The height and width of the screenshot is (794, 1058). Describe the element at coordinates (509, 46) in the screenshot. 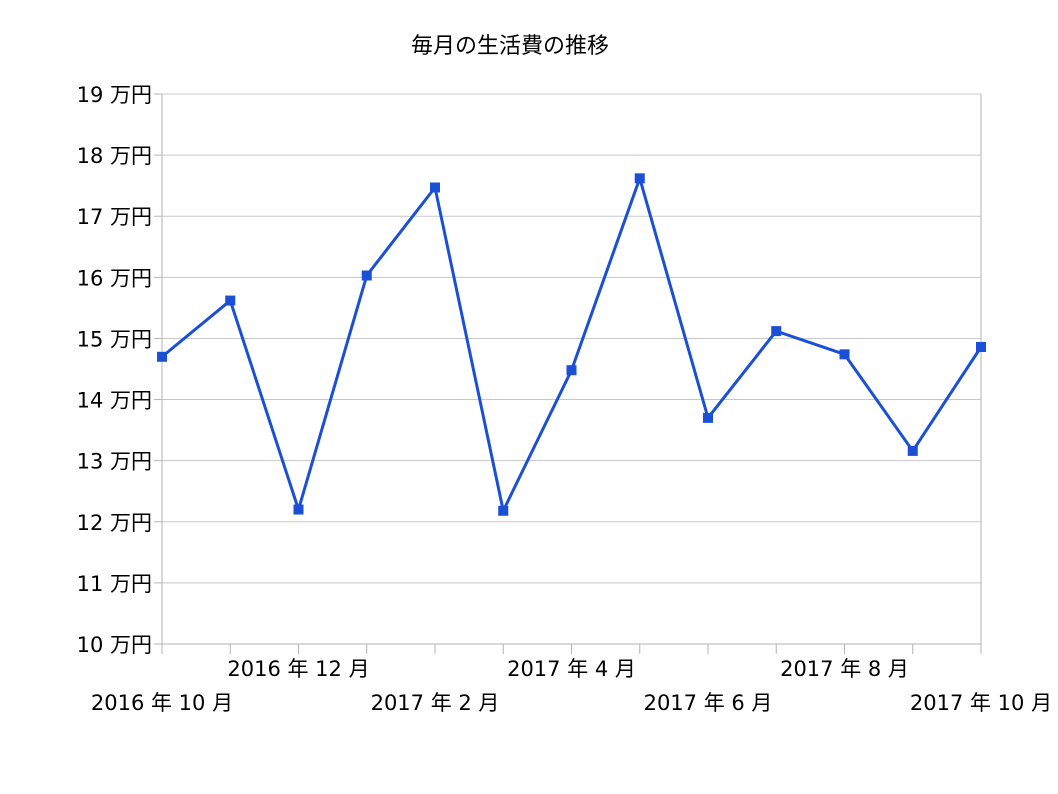

I see `chart-title: 毎月の生活費の推移` at that location.